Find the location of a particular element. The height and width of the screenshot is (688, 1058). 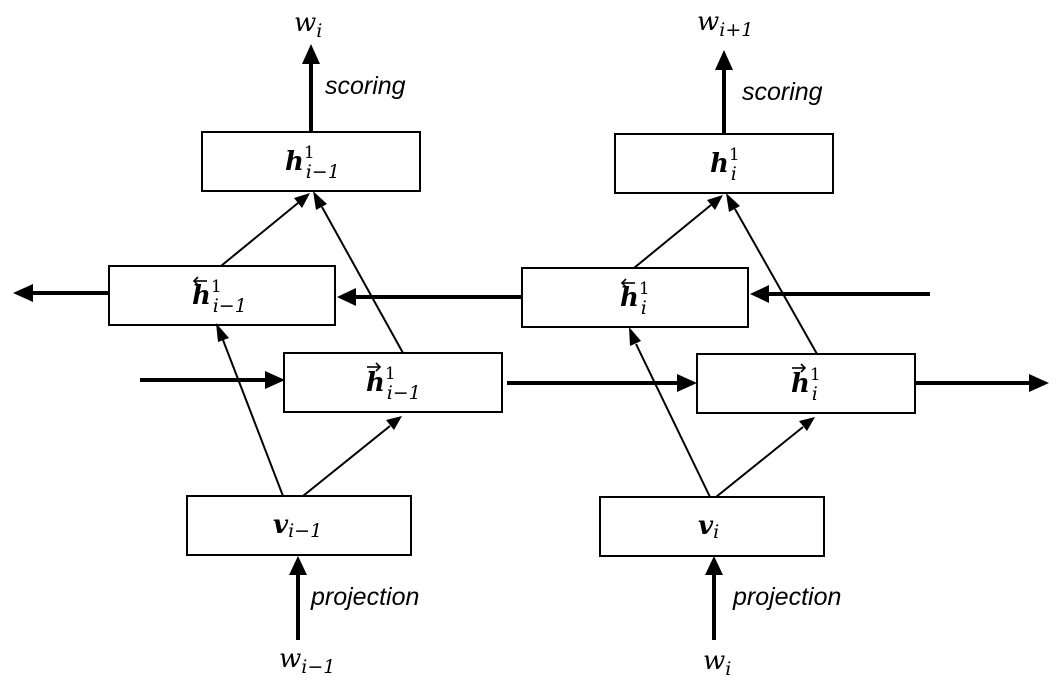

left-hidden-backward-label: h1 i−1 is located at coordinates (219, 297).